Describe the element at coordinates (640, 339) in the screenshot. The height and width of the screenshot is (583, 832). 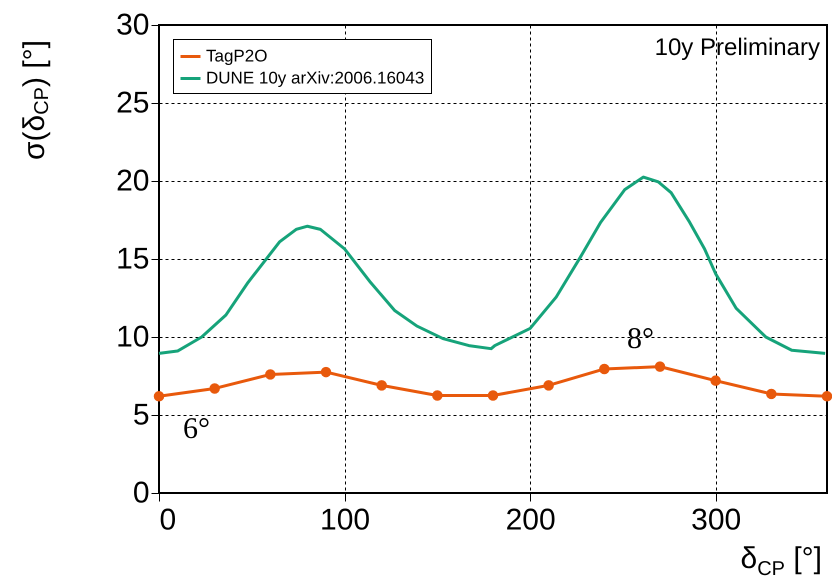
I see `annotation: 8°` at that location.